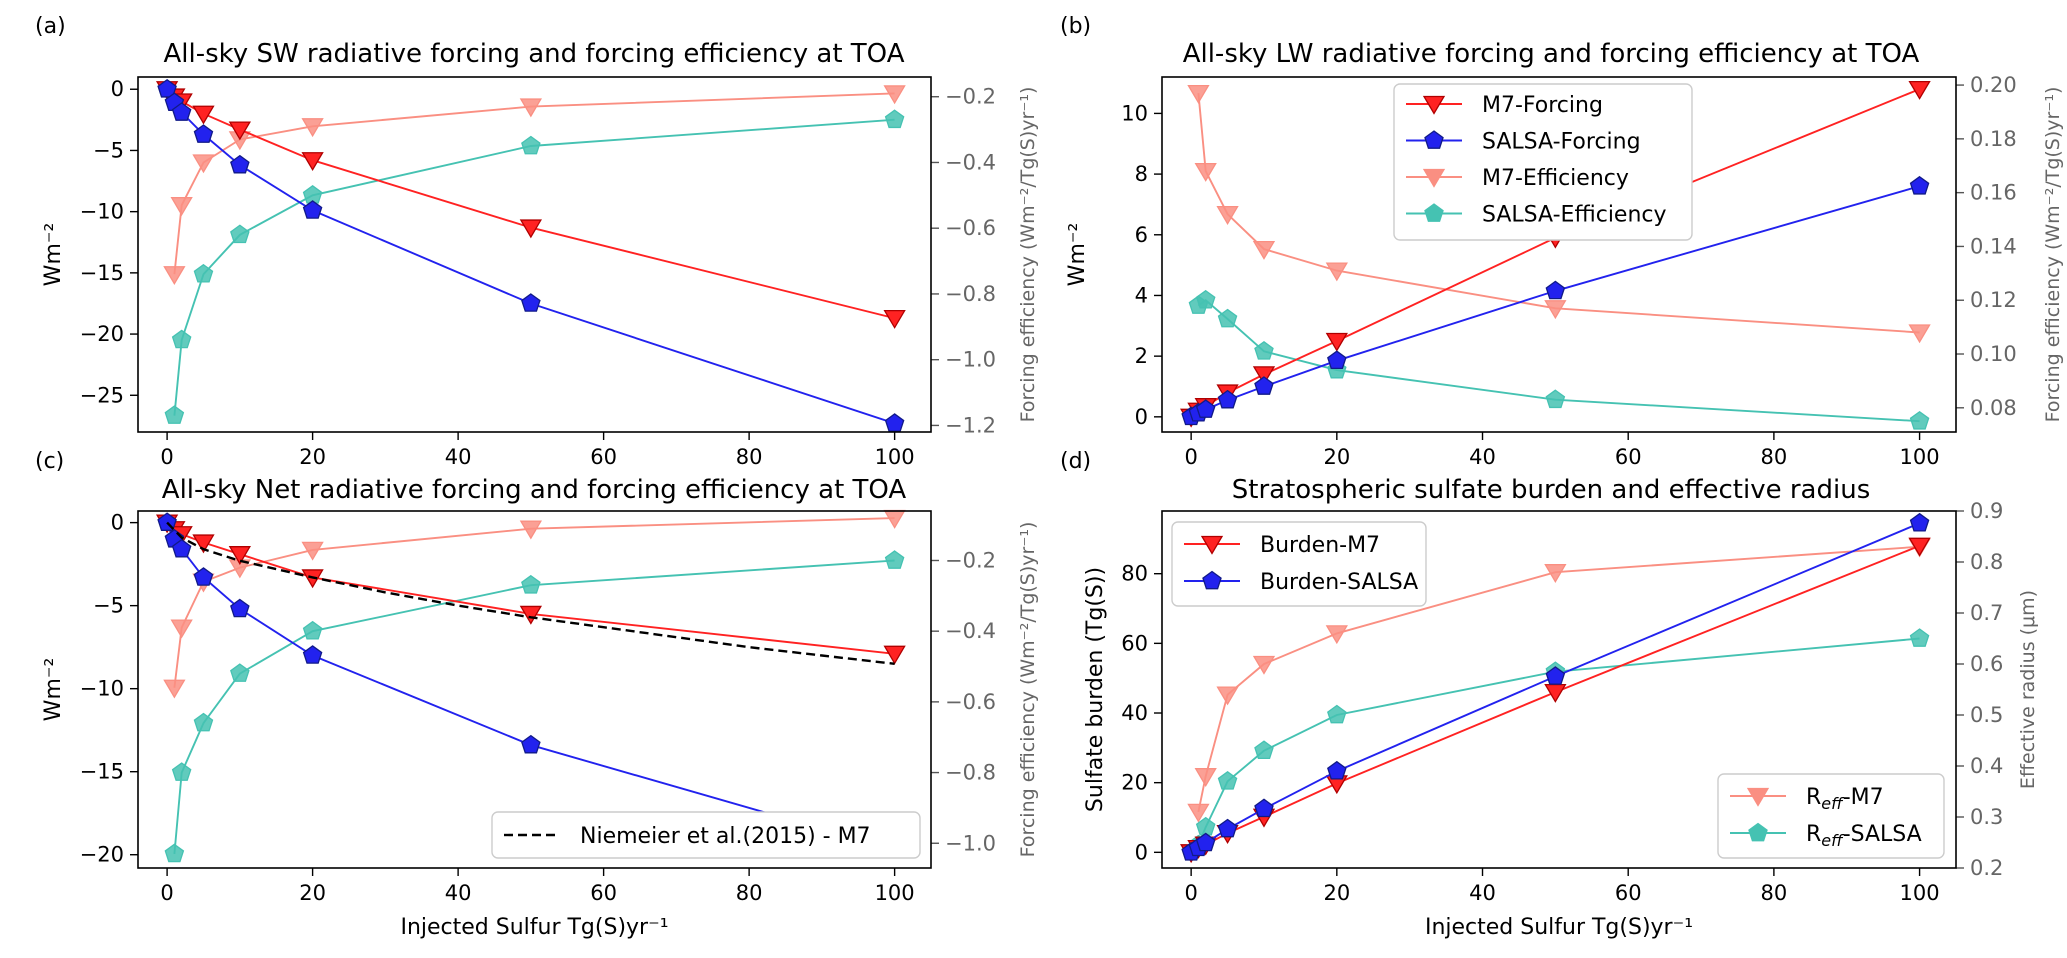  I want to click on legend-label-text: M7-Forcing, so click(1542, 105).